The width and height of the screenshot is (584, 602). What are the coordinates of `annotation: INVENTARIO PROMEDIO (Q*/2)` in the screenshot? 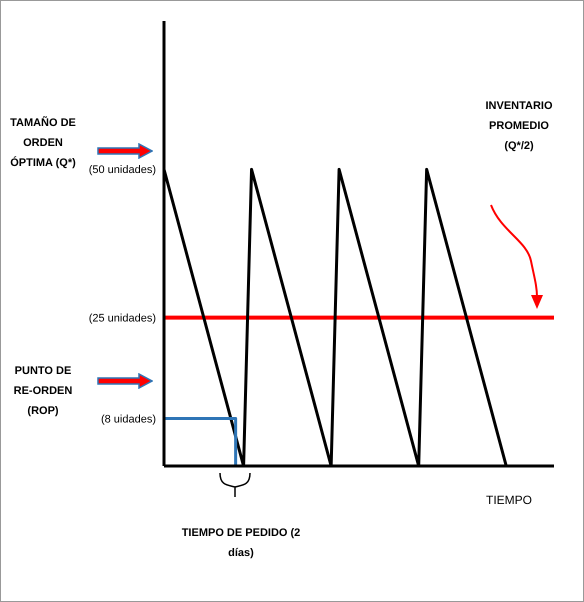 It's located at (519, 126).